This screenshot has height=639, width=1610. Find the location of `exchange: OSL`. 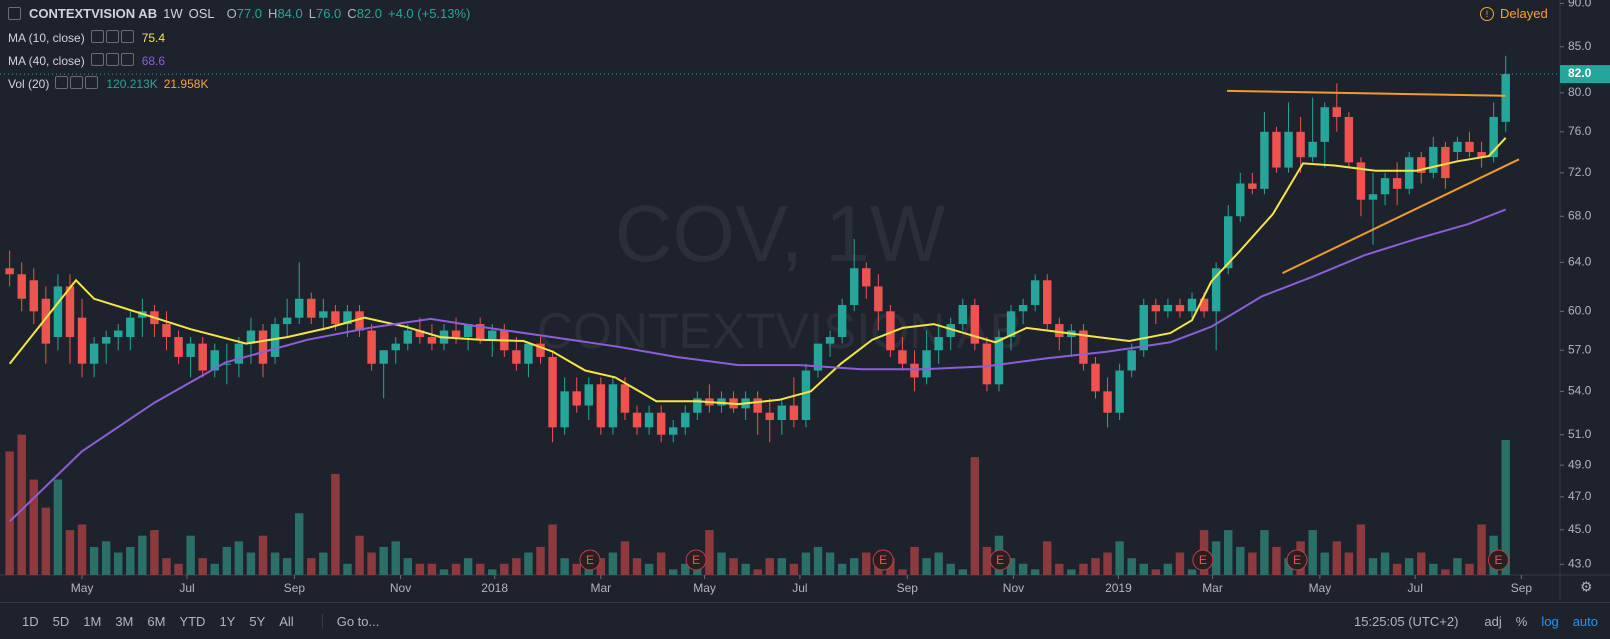

exchange: OSL is located at coordinates (201, 13).